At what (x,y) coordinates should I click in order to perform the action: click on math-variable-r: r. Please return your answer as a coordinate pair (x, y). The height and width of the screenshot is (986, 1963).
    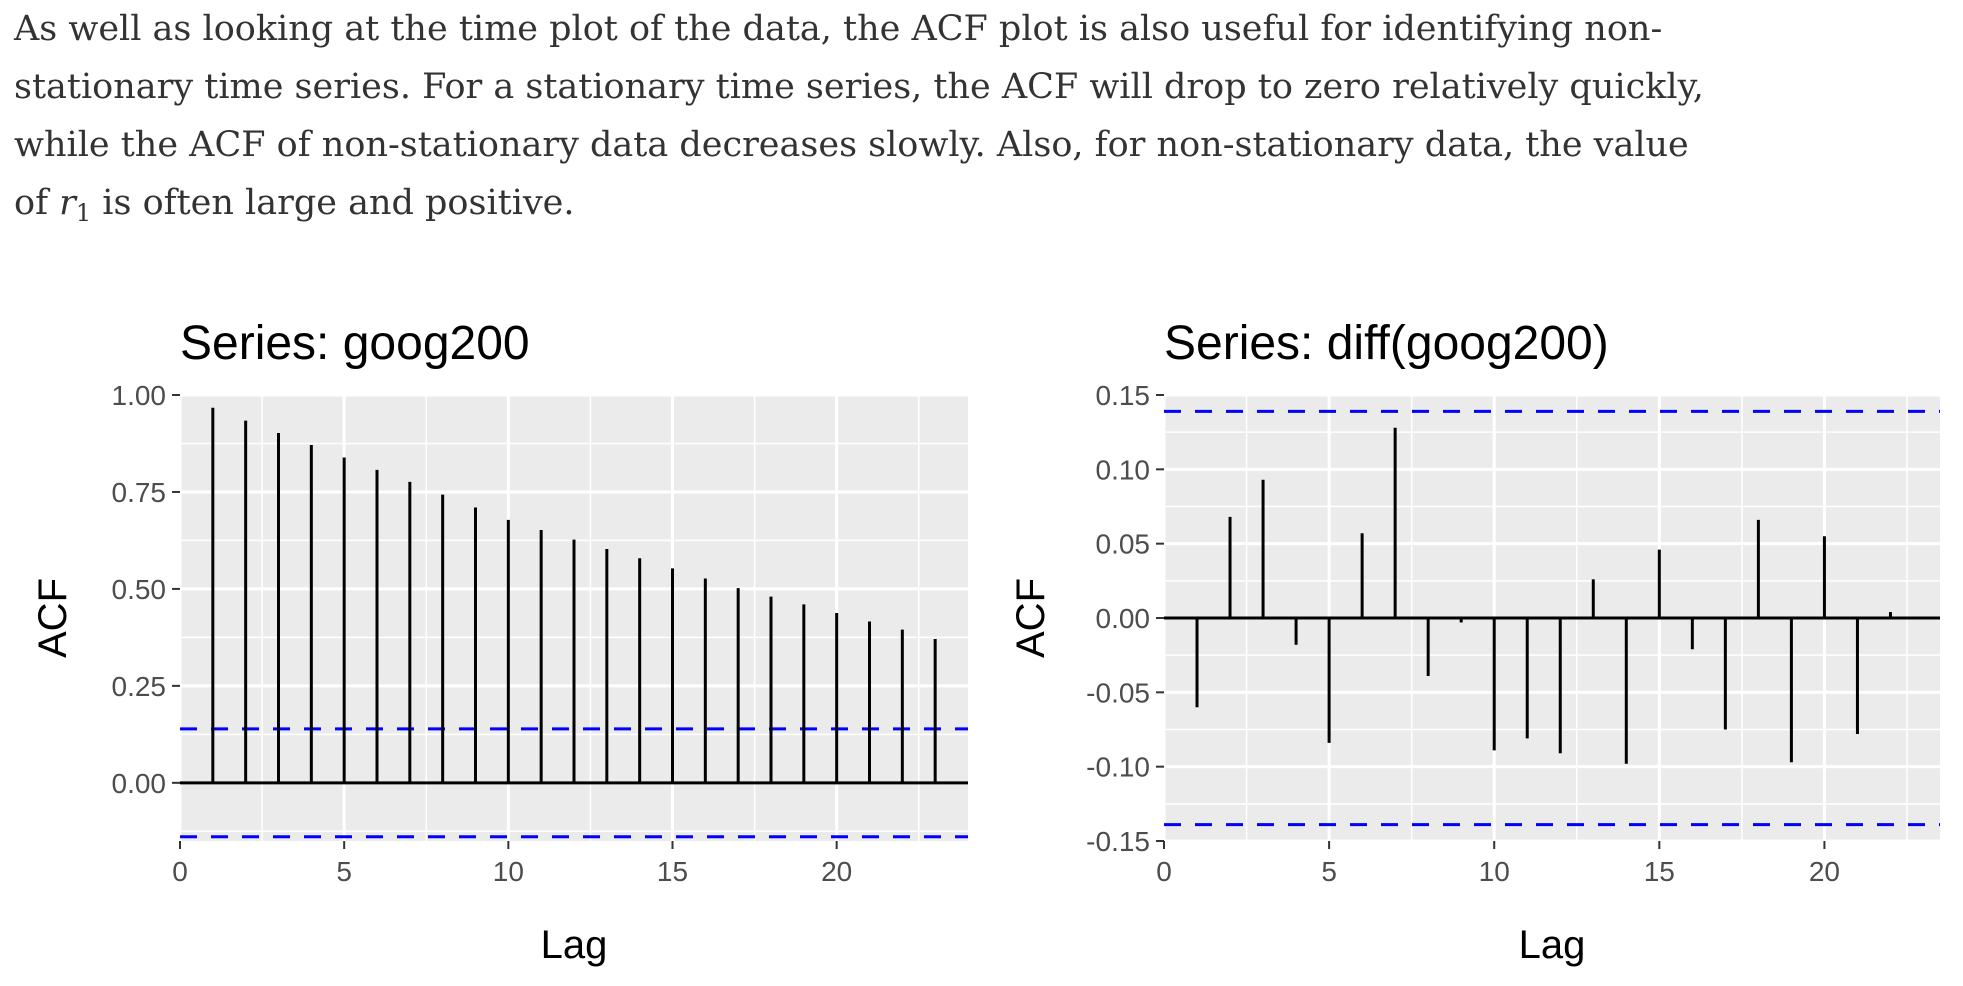
    Looking at the image, I should click on (67, 203).